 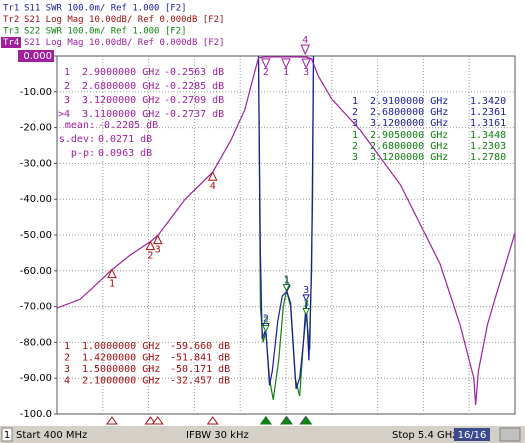 What do you see at coordinates (425, 435) in the screenshot?
I see `stop-freq: Stop 5.4 GHz` at bounding box center [425, 435].